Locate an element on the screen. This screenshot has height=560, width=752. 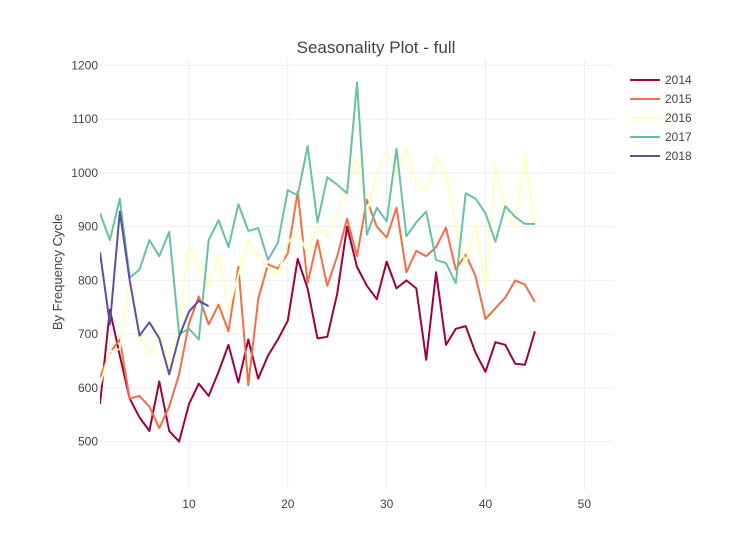
legend-item-2015: 2015 is located at coordinates (661, 99).